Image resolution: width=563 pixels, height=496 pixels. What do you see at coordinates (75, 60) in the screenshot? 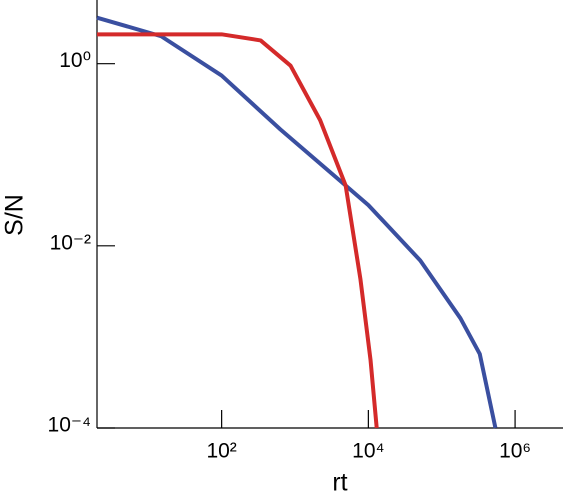
I see `y-tick-label: 10⁰` at bounding box center [75, 60].